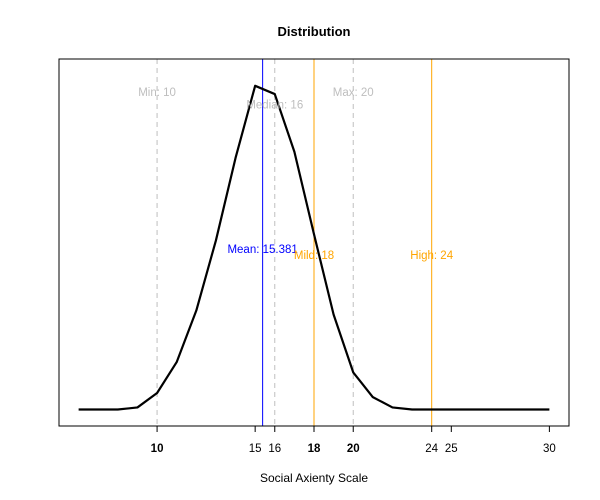 The width and height of the screenshot is (600, 500). What do you see at coordinates (314, 478) in the screenshot?
I see `x-axis-label: Social Axienty Scale` at bounding box center [314, 478].